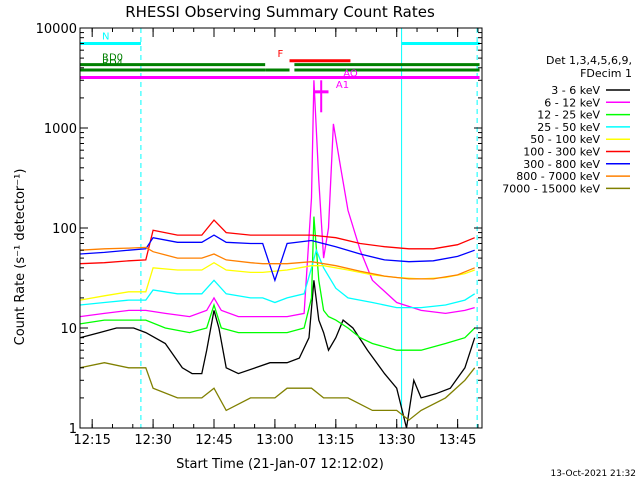  Describe the element at coordinates (280, 464) in the screenshot. I see `x-axis-label: Start Time (21-Jan-07 12:12:02)` at that location.